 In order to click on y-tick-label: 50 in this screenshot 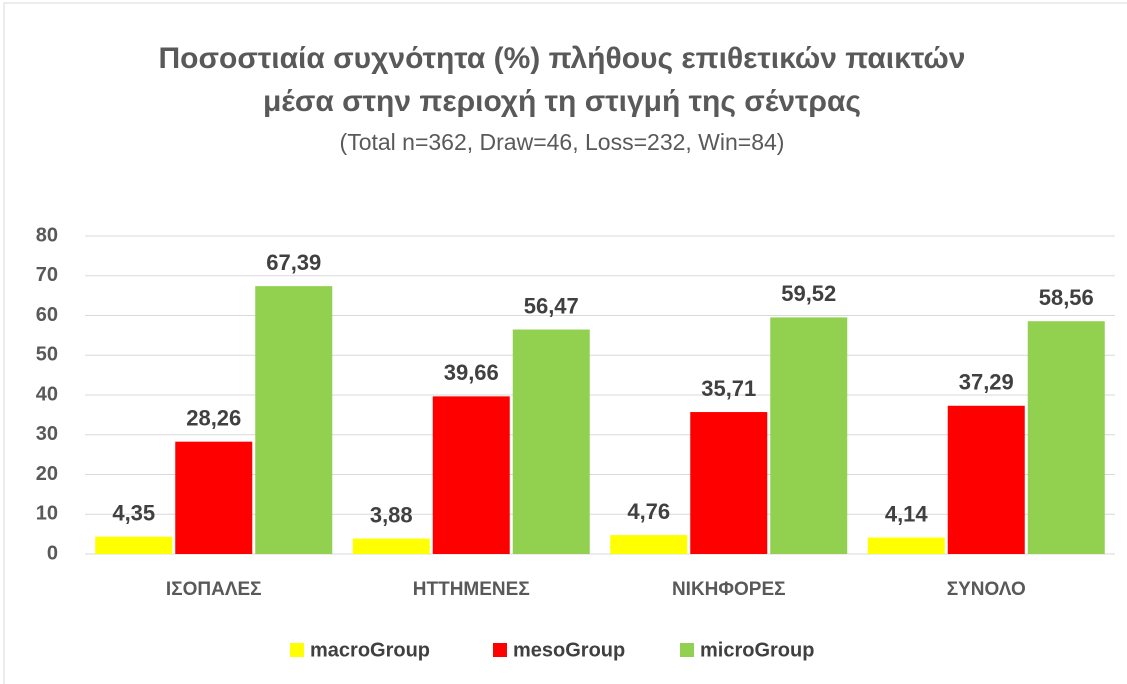, I will do `click(47, 355)`.